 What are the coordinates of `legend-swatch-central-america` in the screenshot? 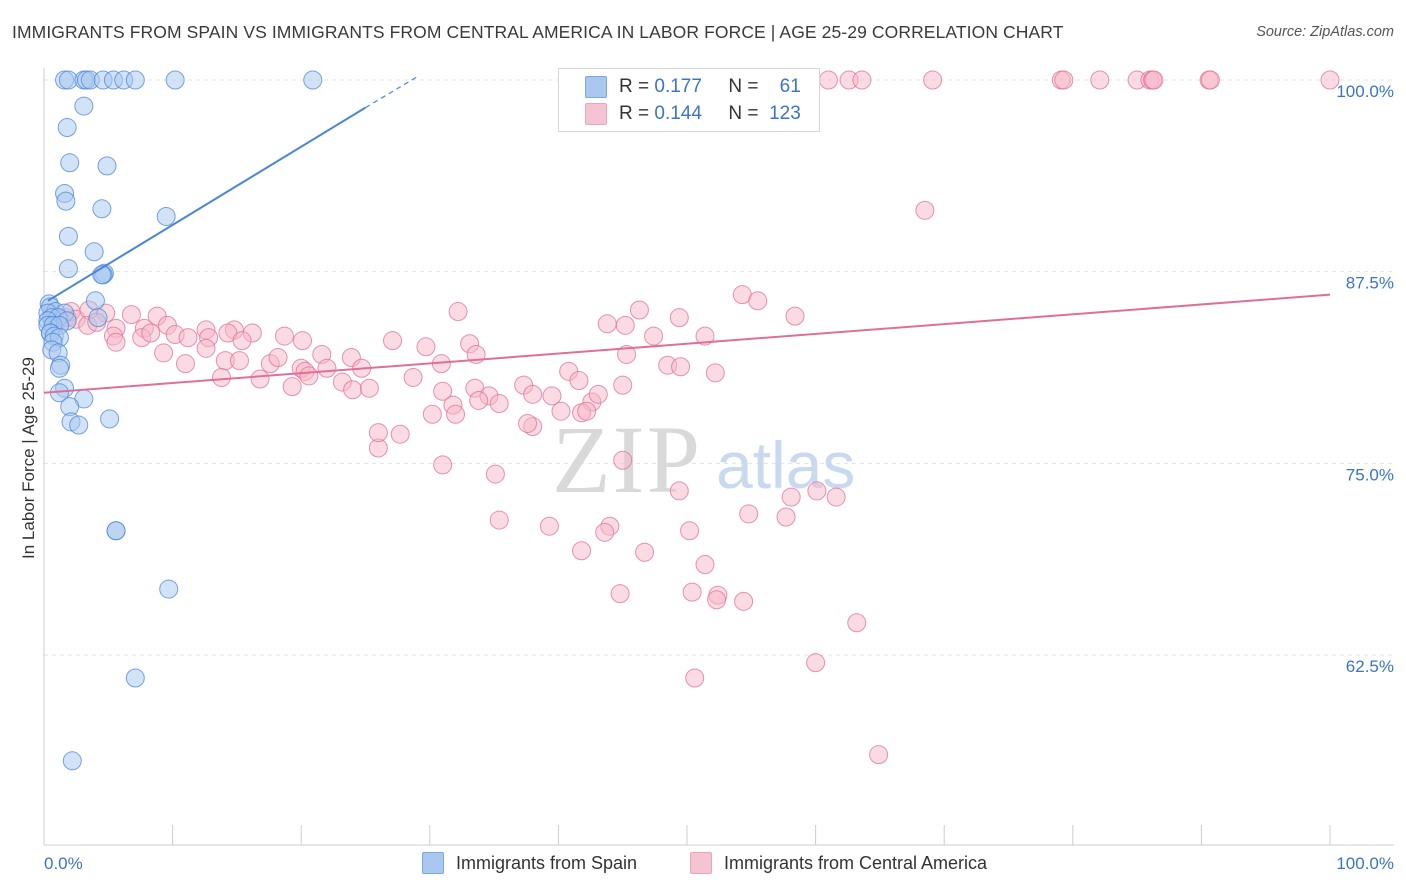 It's located at (596, 114).